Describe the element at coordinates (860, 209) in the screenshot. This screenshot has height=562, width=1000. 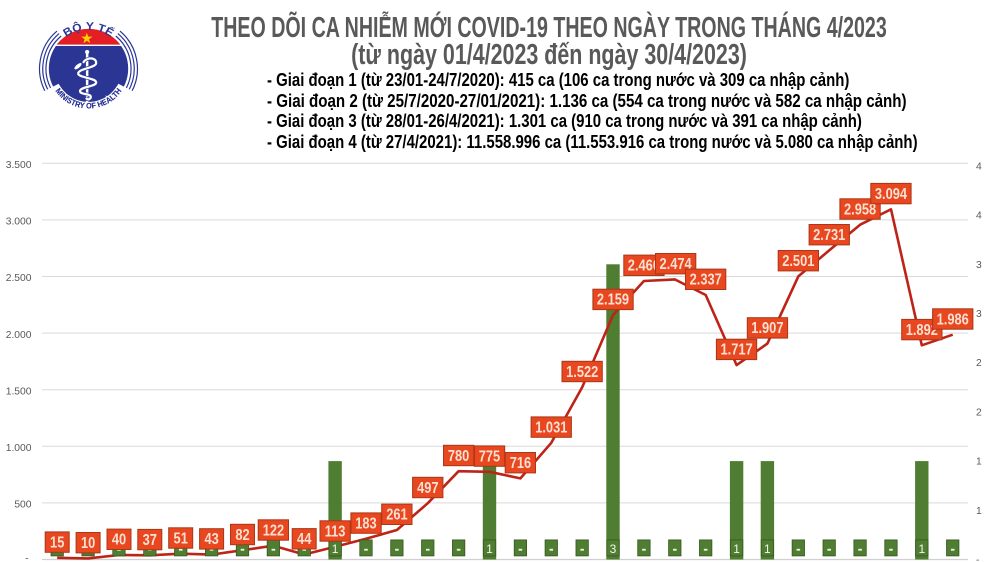
I see `svg-text: 2.958` at that location.